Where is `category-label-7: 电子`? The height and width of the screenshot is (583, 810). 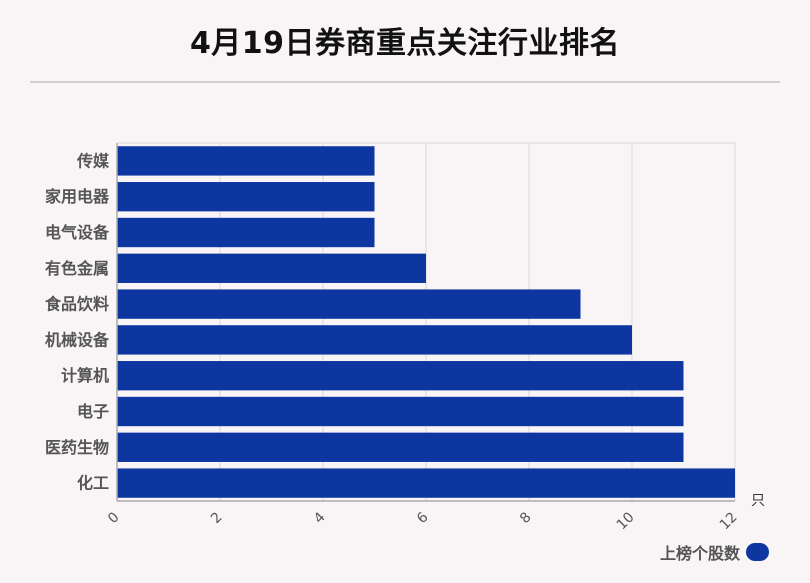 category-label-7: 电子 is located at coordinates (93, 411).